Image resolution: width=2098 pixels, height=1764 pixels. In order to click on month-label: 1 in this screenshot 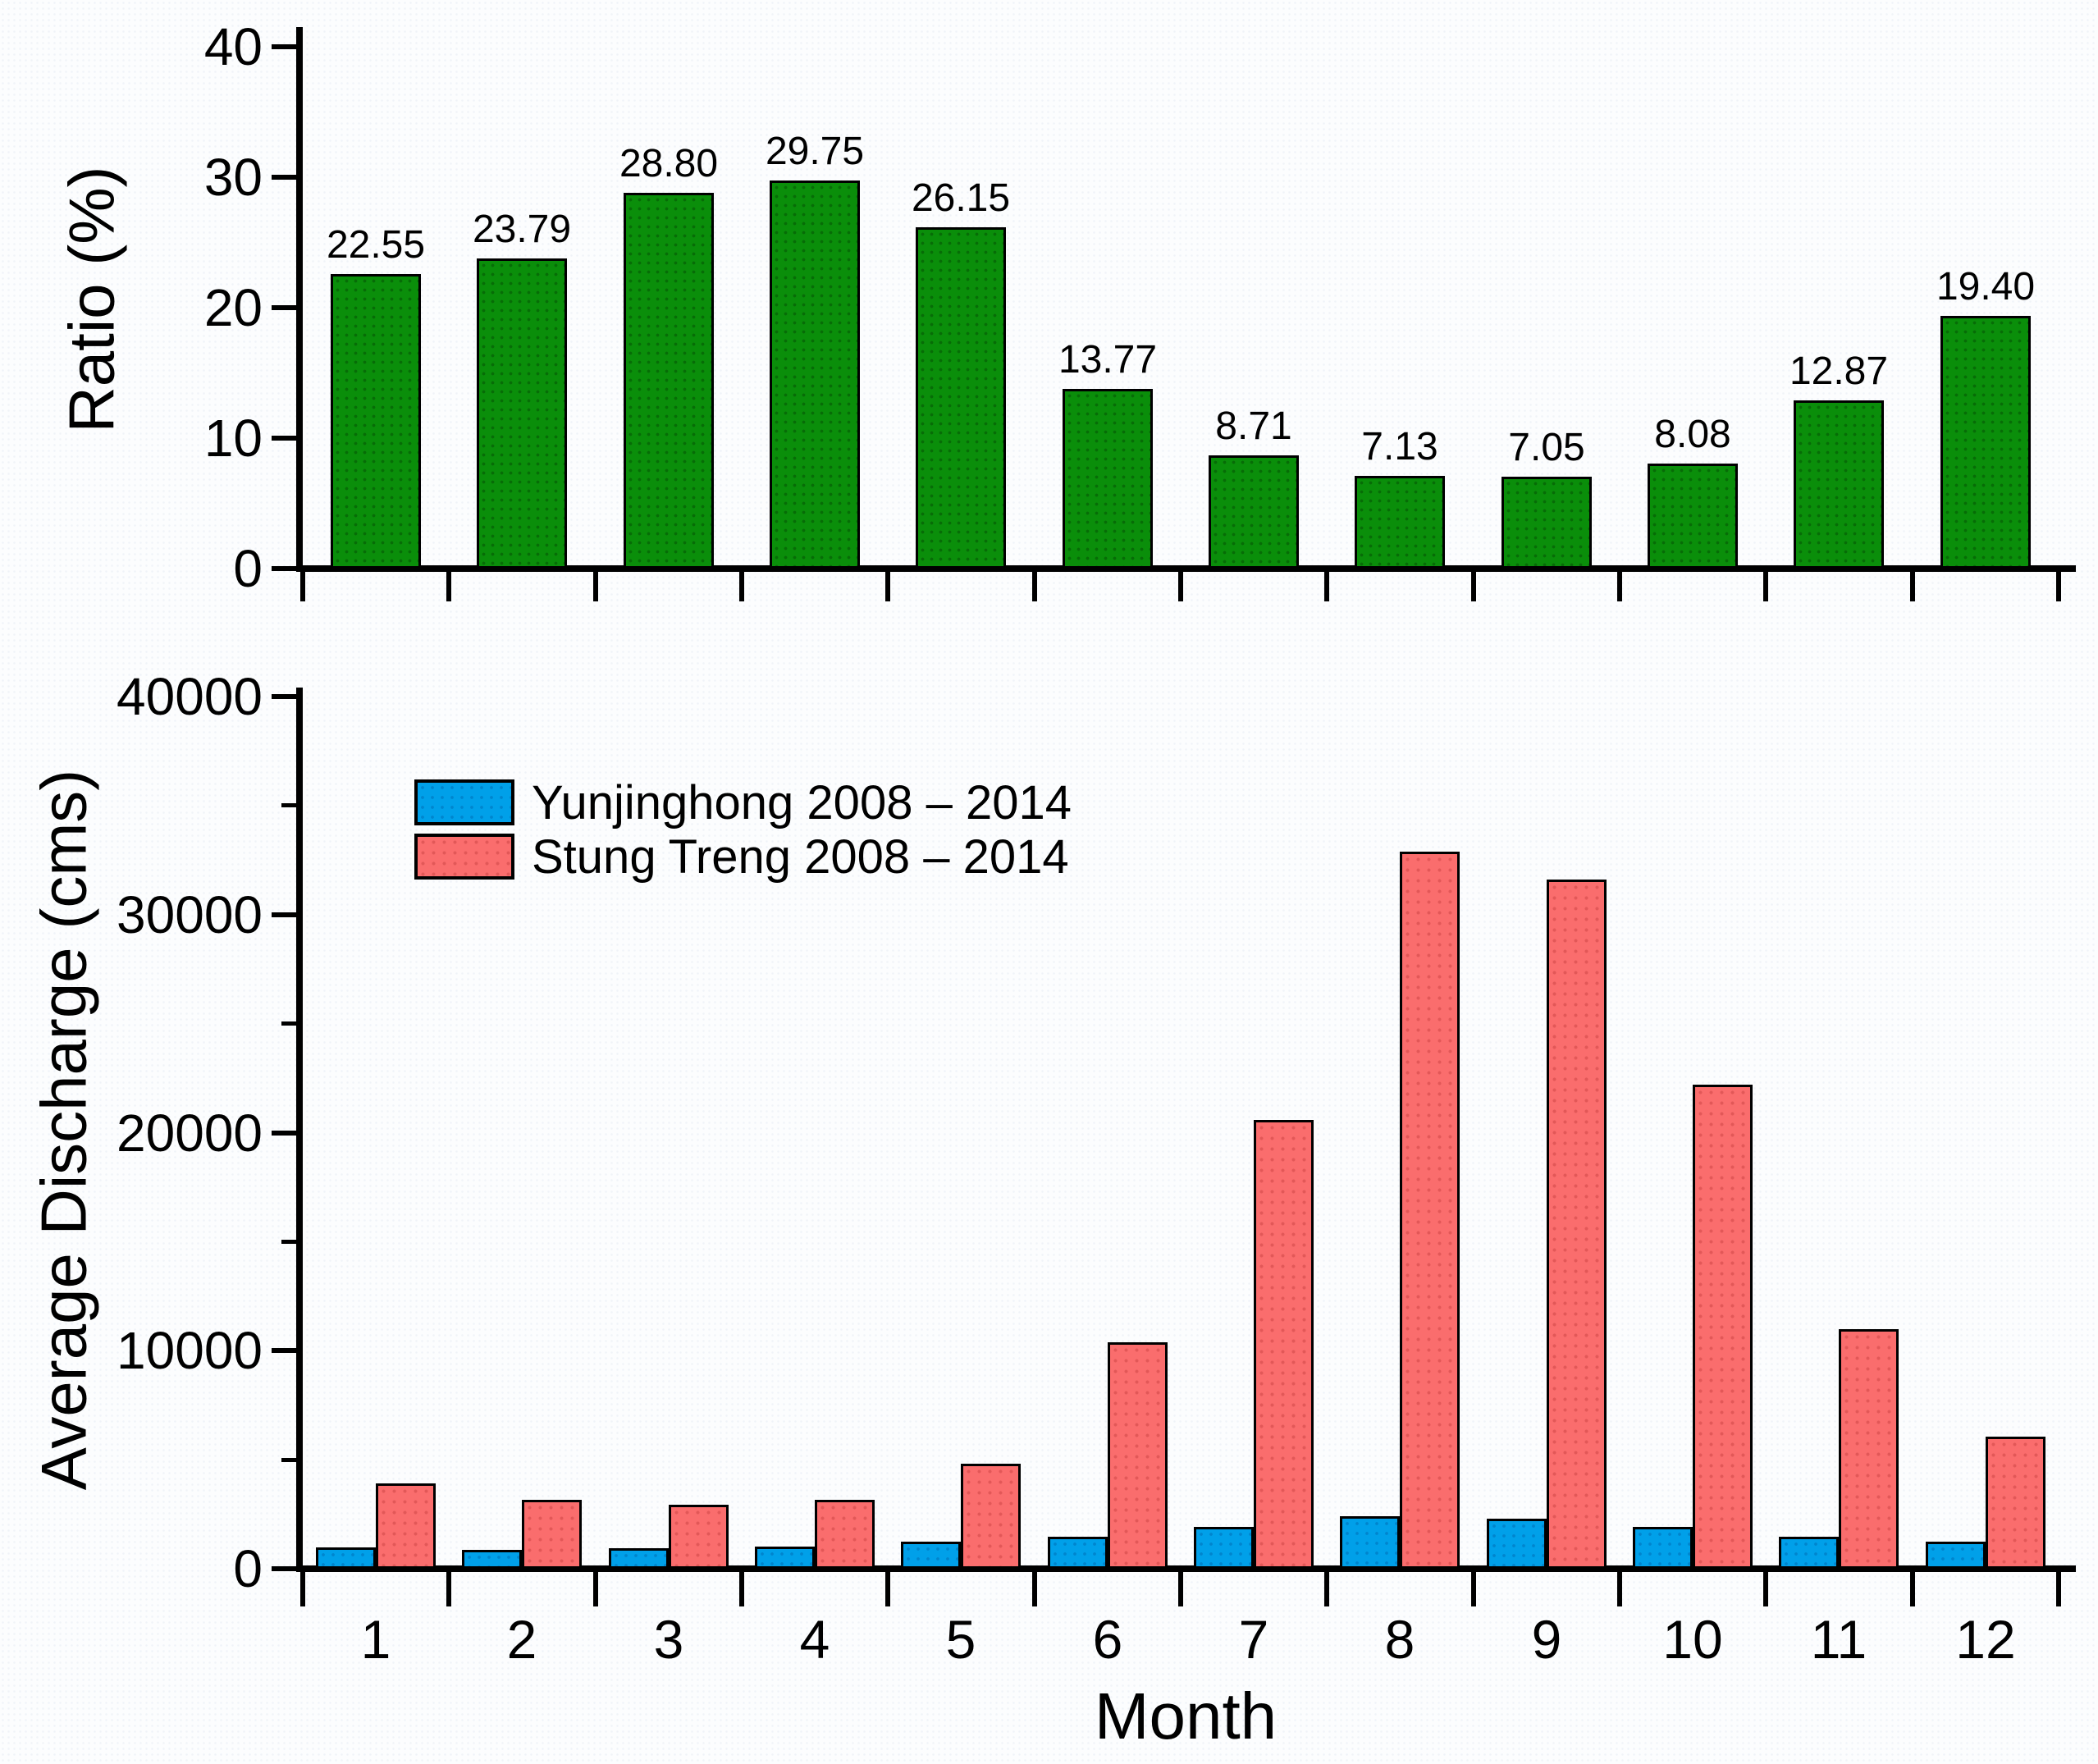, I will do `click(375, 1639)`.